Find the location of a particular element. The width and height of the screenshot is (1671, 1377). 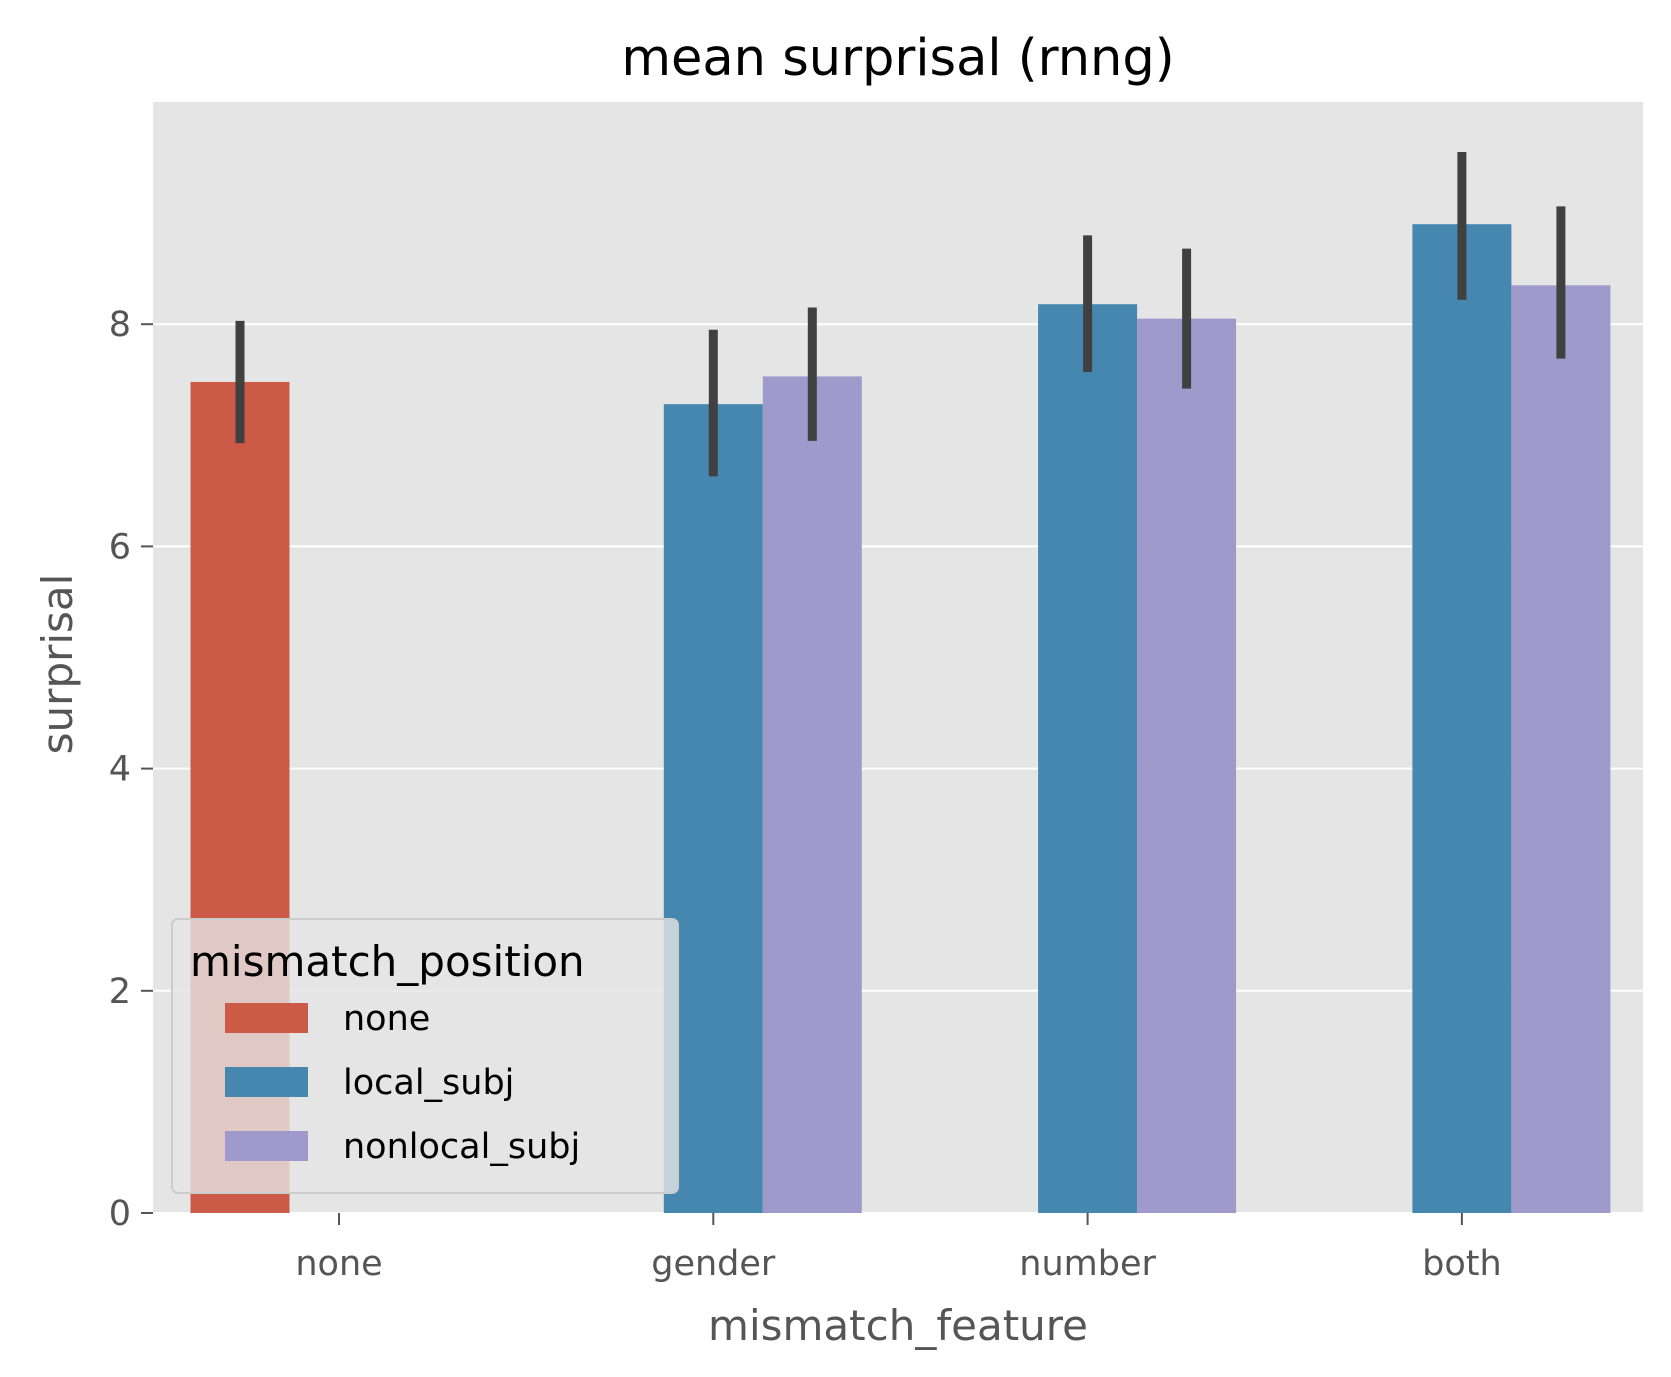

bar-nonlocal_subj-both is located at coordinates (1561, 749).